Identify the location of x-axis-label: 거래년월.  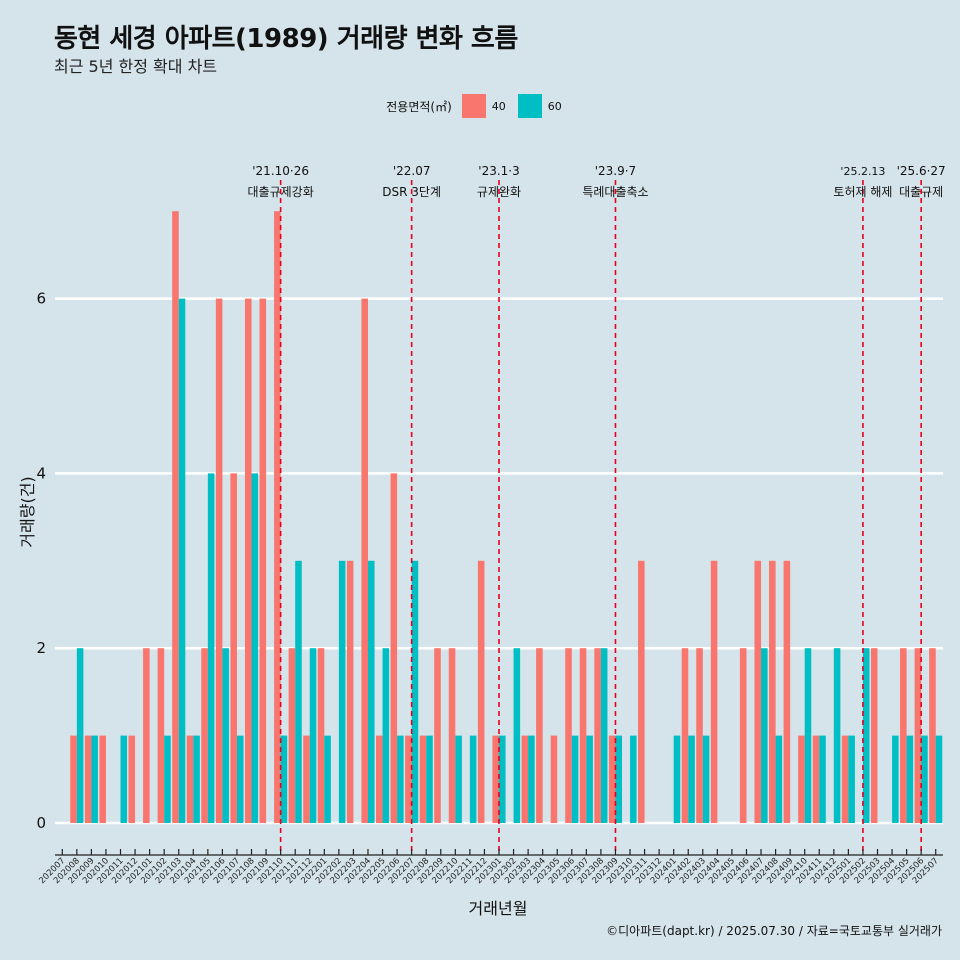
(498, 908).